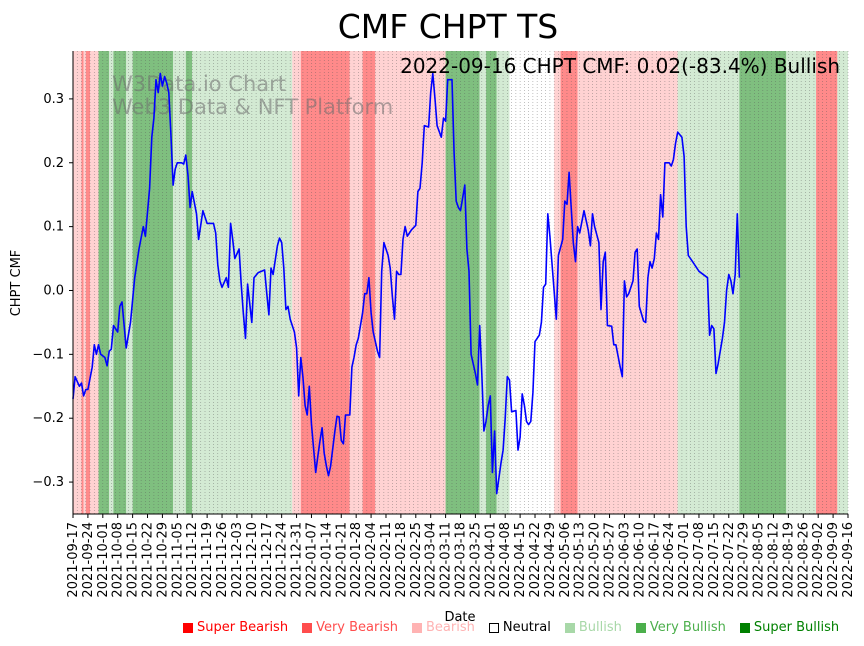 The image size is (864, 646). What do you see at coordinates (520, 560) in the screenshot?
I see `x-tick-label: 2022-04-15` at bounding box center [520, 560].